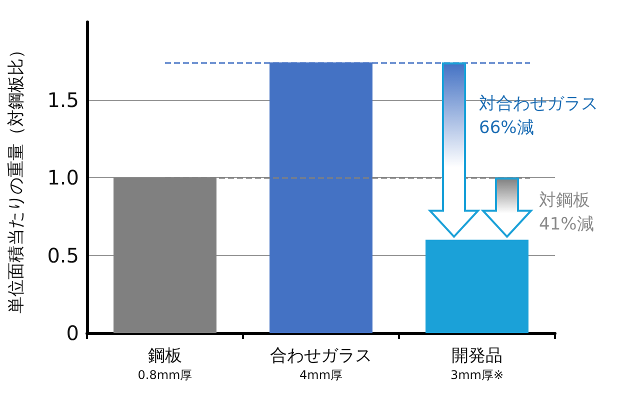 Image resolution: width=640 pixels, height=400 pixels. What do you see at coordinates (165, 364) in the screenshot?
I see `x-tick-label: 鋼板 0.8mm厚` at bounding box center [165, 364].